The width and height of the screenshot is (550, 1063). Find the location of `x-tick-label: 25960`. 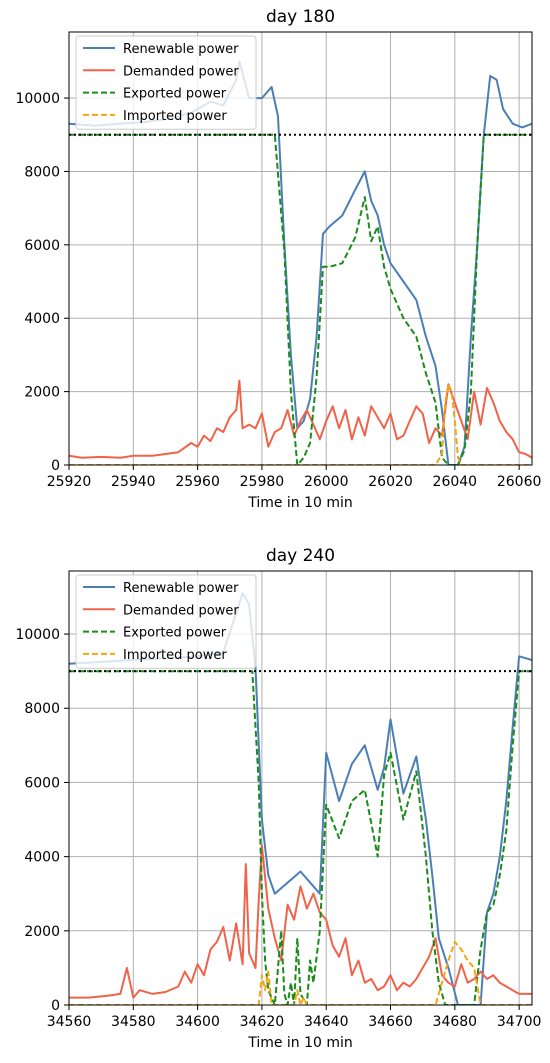

x-tick-label: 25960 is located at coordinates (197, 482).